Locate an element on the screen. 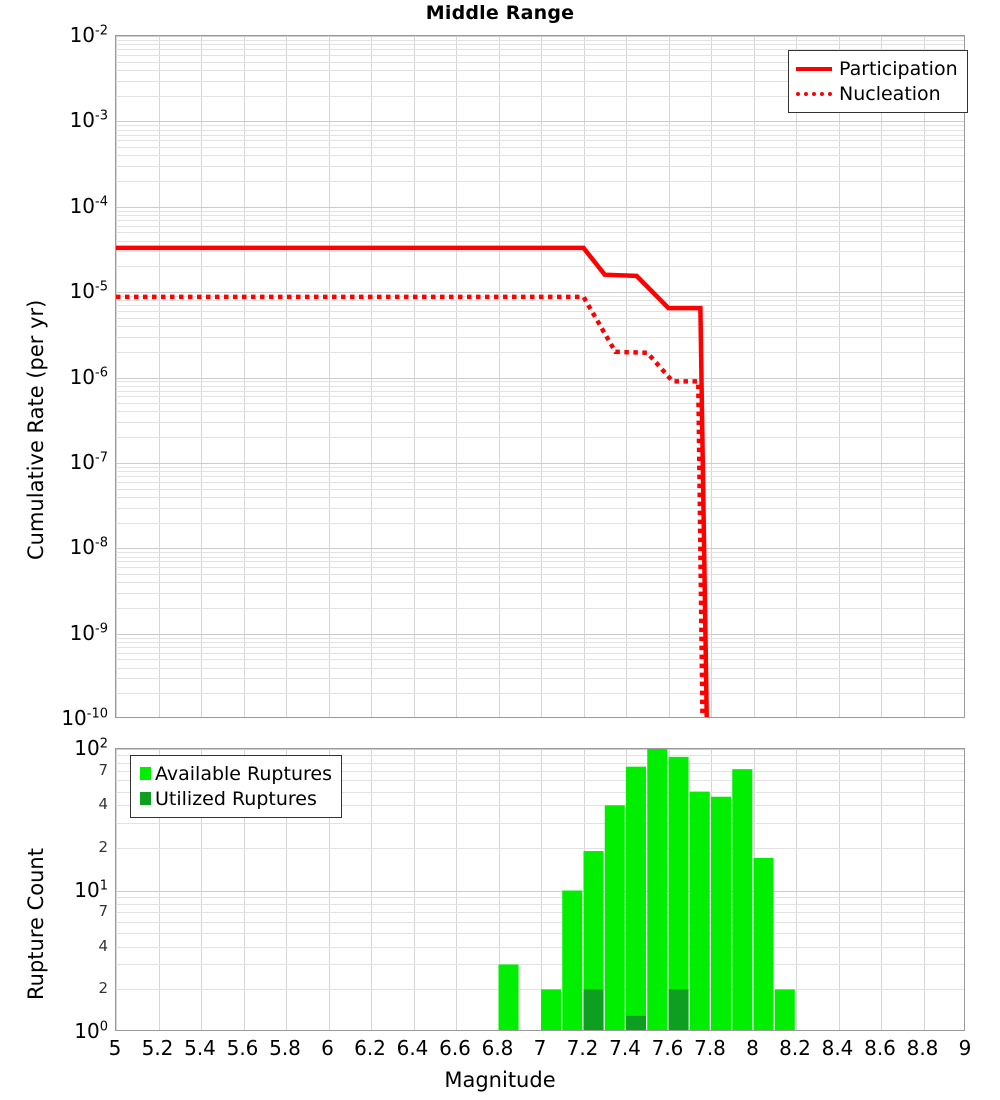  x-tick-label: 7.4 is located at coordinates (625, 1048).